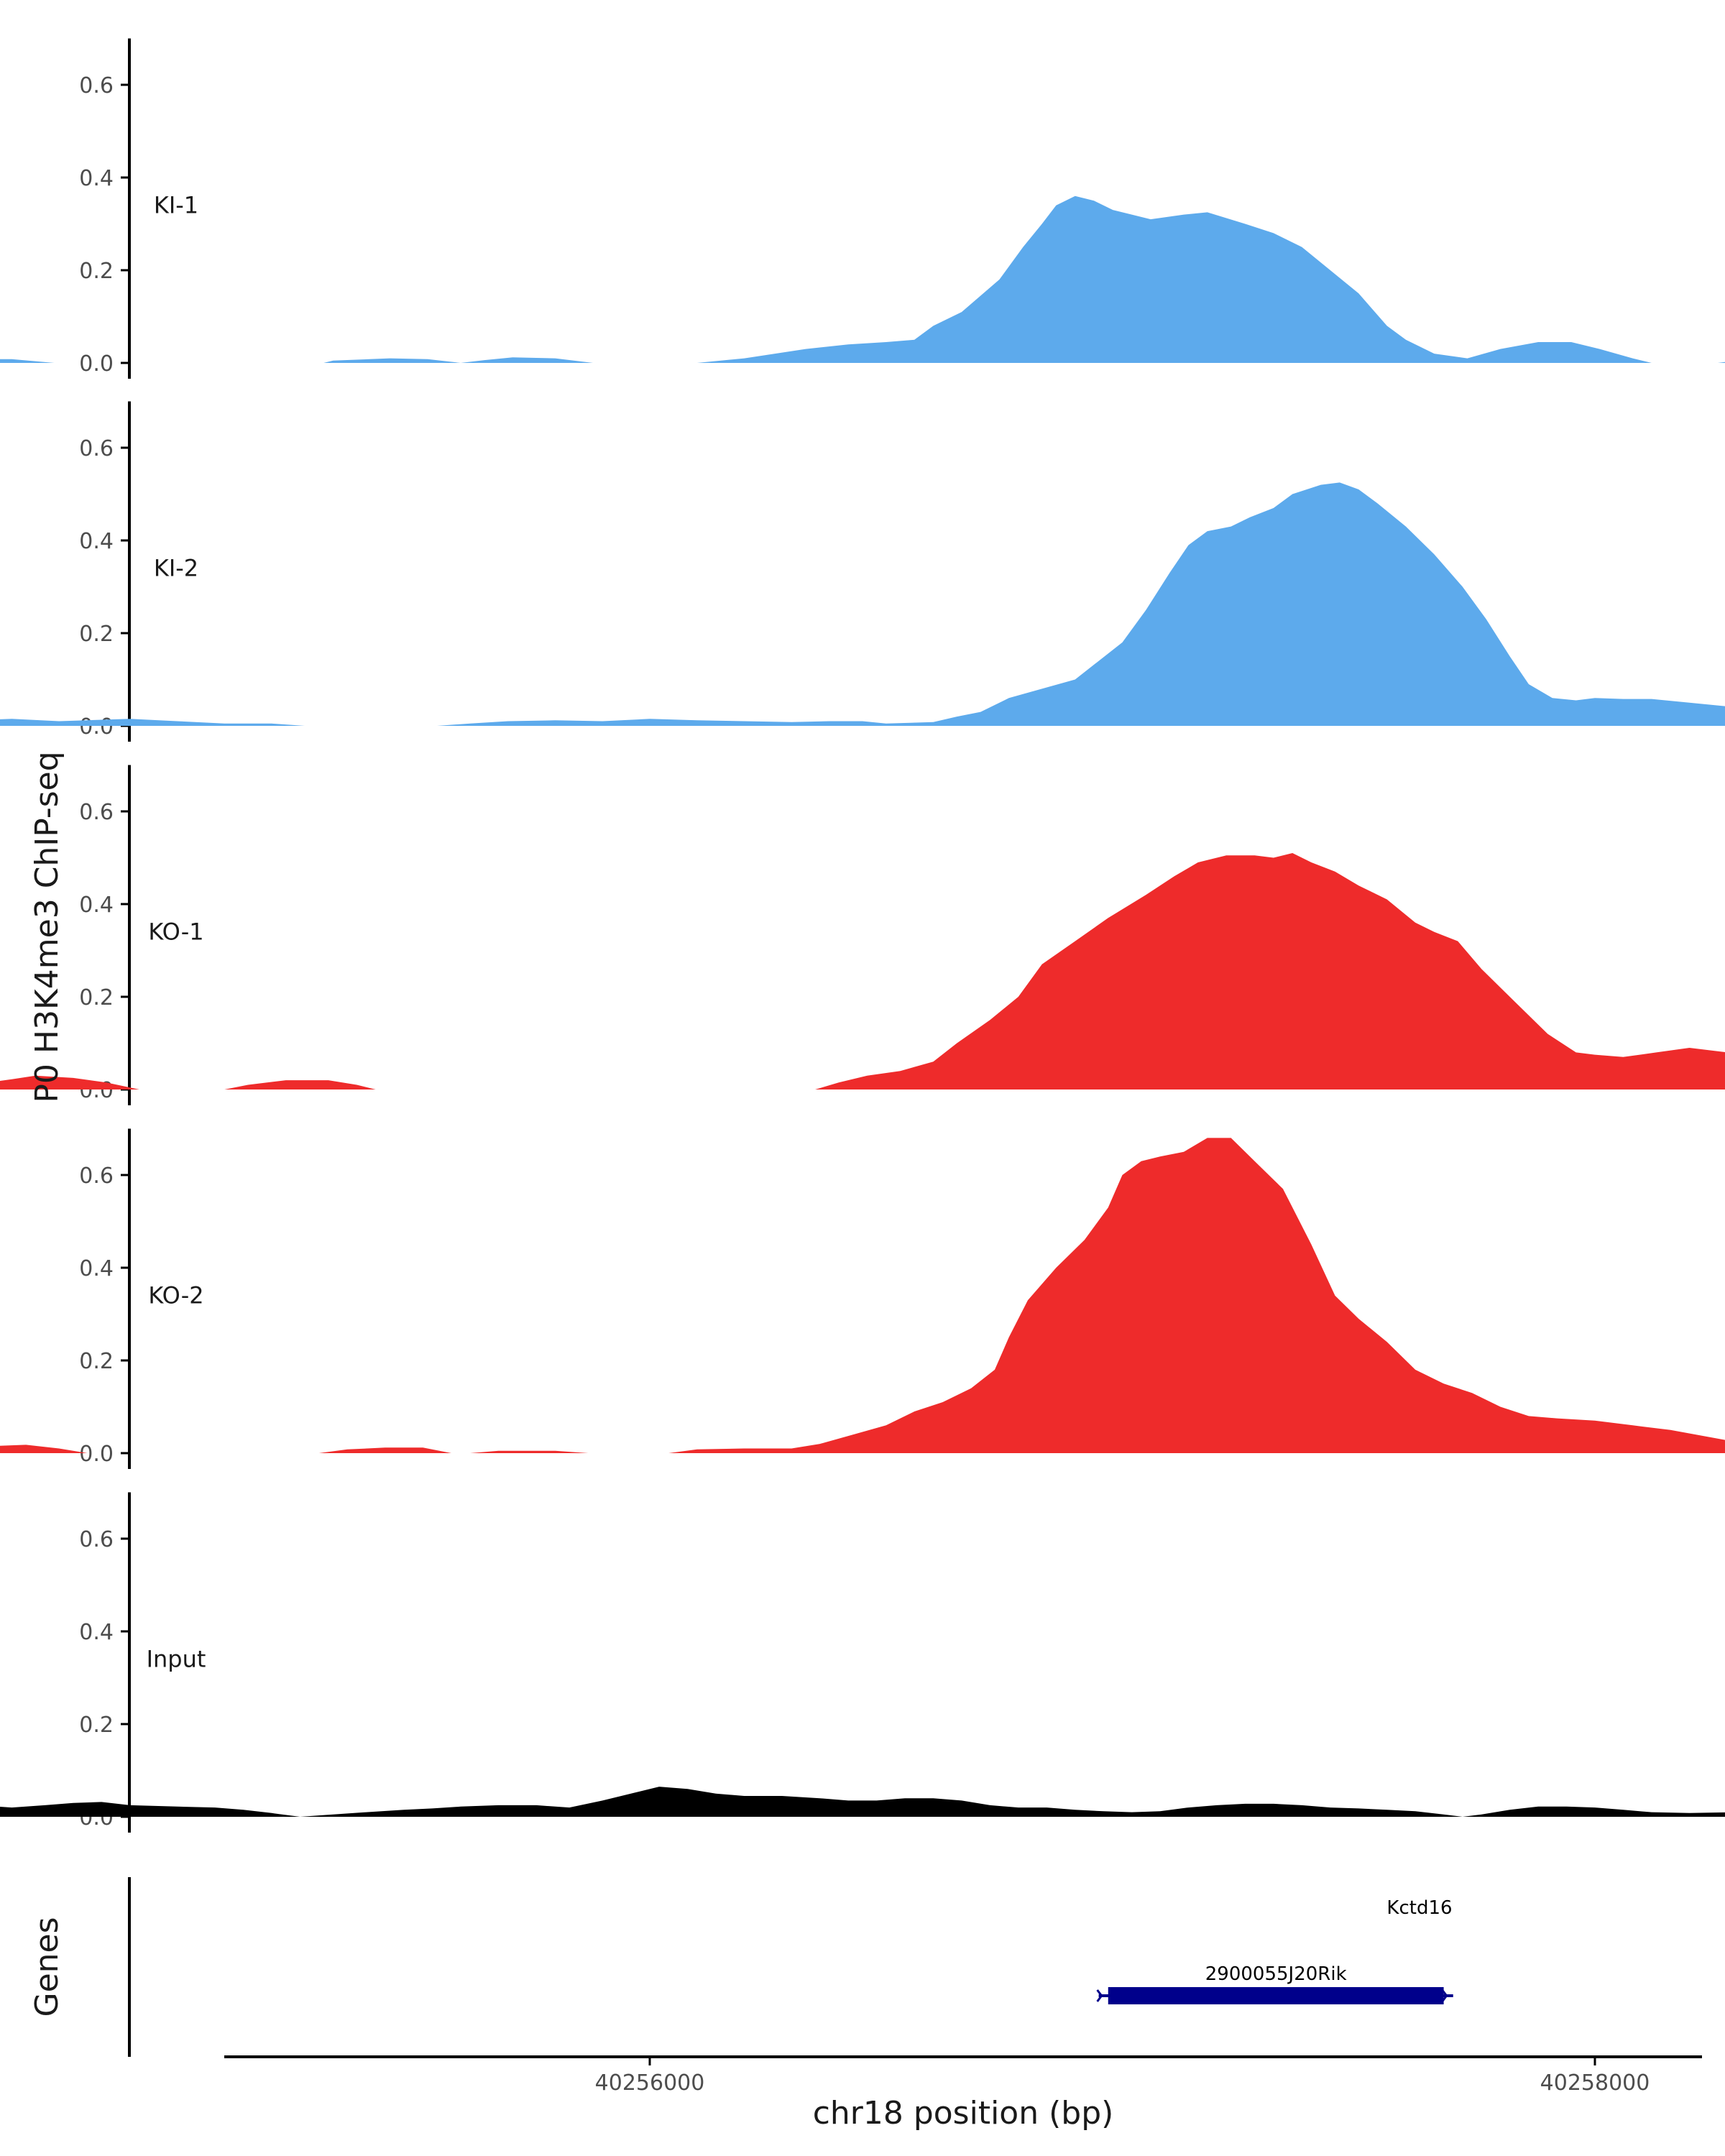 The height and width of the screenshot is (2156, 1725). Describe the element at coordinates (176, 1659) in the screenshot. I see `track-label: Input` at that location.